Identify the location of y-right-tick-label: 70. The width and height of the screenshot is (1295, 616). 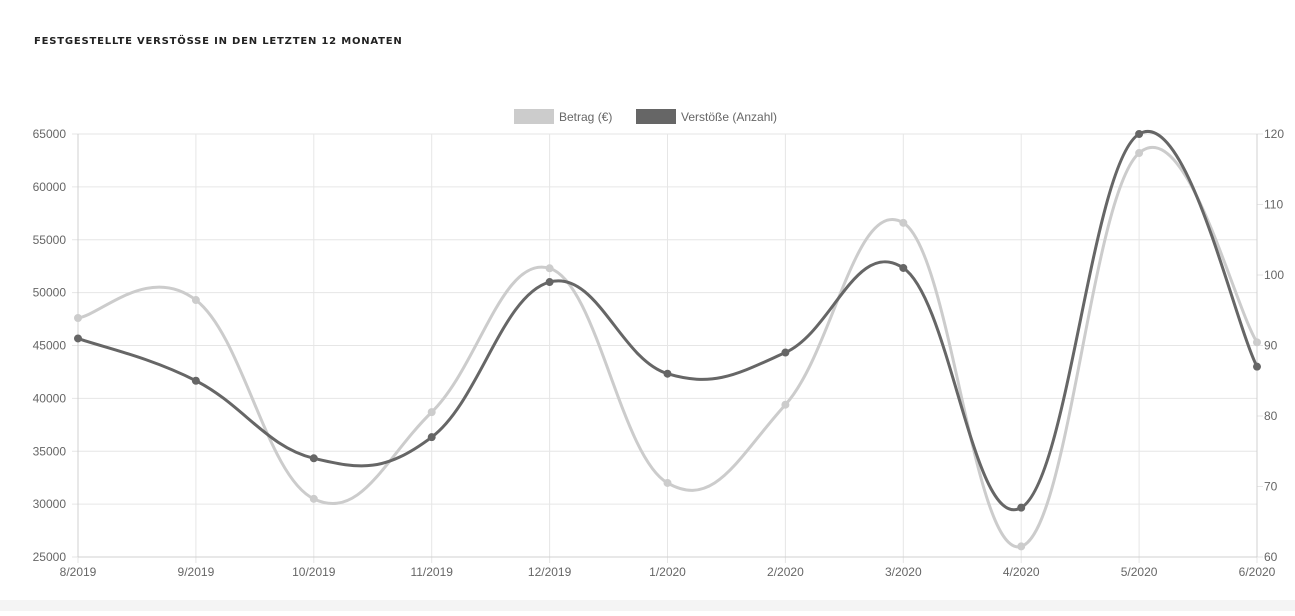
(1271, 487).